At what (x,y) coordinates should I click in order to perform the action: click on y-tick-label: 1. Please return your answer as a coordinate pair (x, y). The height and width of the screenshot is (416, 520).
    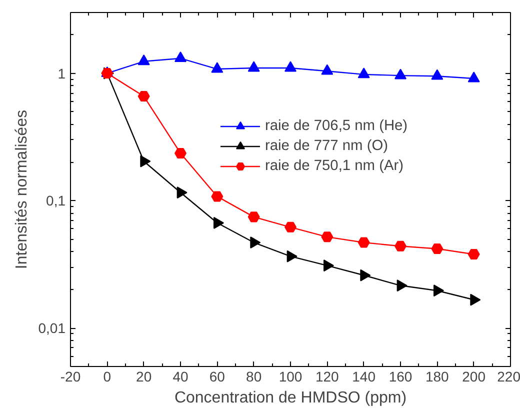
    Looking at the image, I should click on (62, 73).